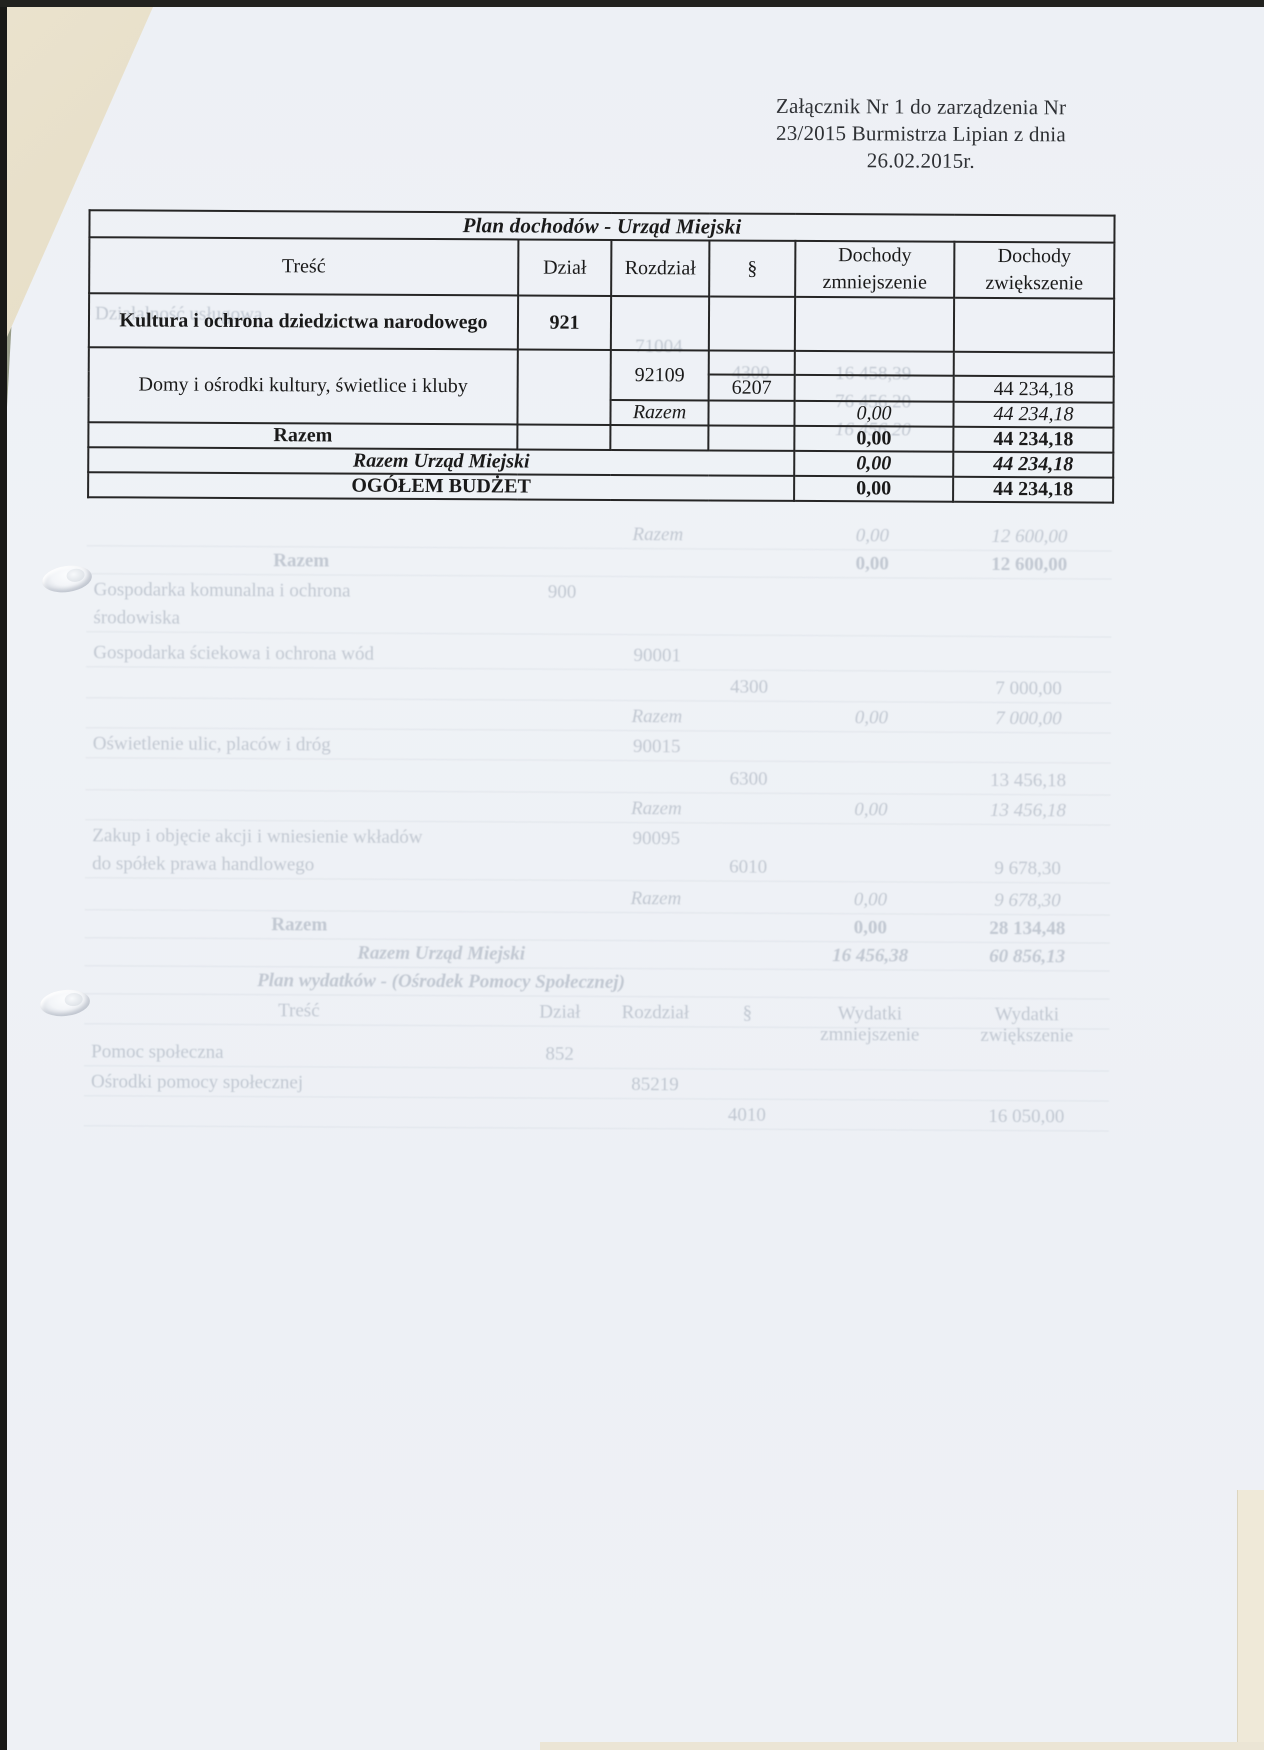  What do you see at coordinates (660, 268) in the screenshot?
I see `col-header-rozdzial: Rozdział` at bounding box center [660, 268].